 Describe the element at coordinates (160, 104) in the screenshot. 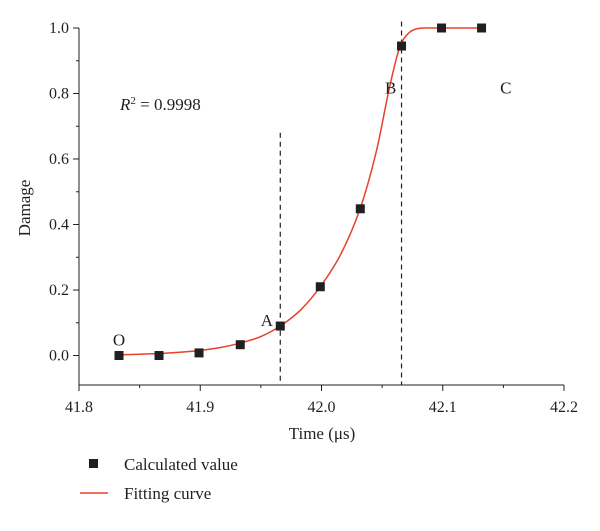

I see `r2-label: R2 = 0.9998` at that location.